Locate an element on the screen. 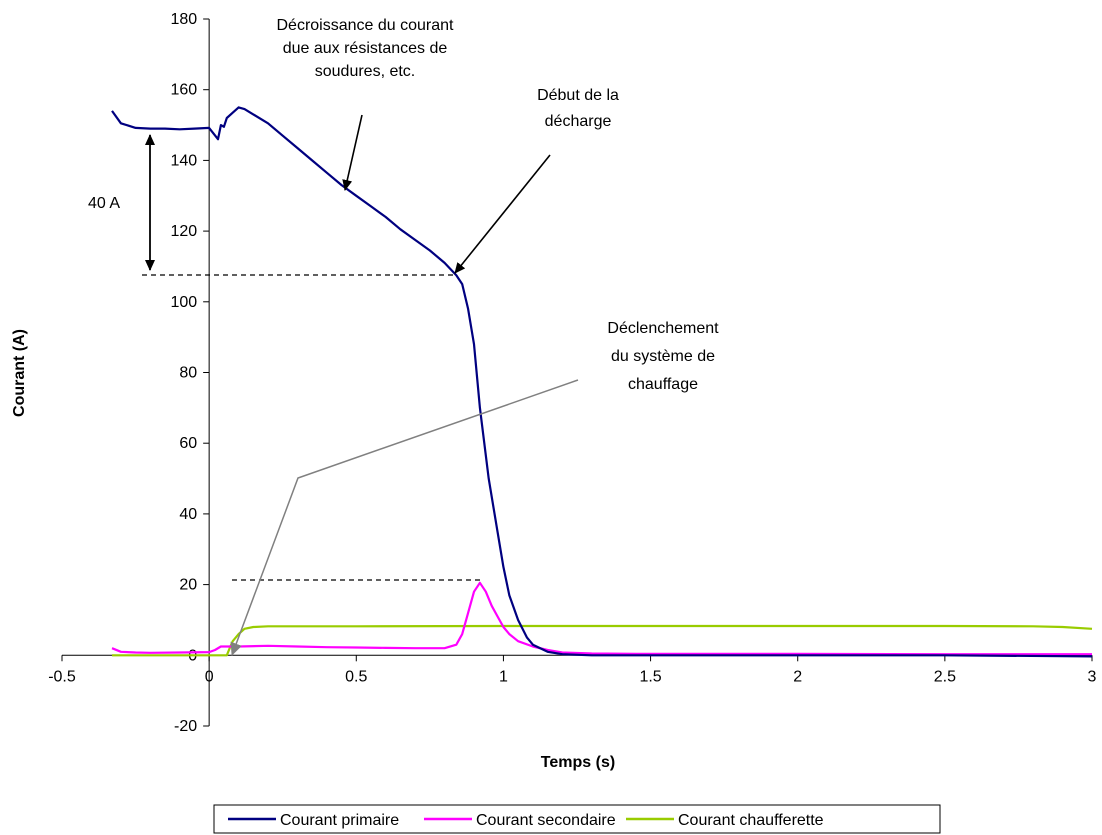 The height and width of the screenshot is (835, 1102). annotation-declenchement: du système de is located at coordinates (663, 356).